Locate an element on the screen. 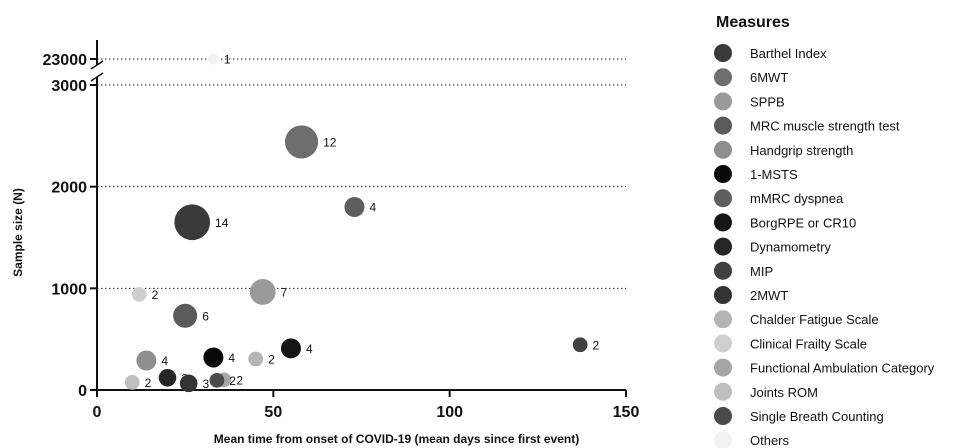 Image resolution: width=973 pixels, height=448 pixels. y-tick-label-23000: 23000 is located at coordinates (65, 60).